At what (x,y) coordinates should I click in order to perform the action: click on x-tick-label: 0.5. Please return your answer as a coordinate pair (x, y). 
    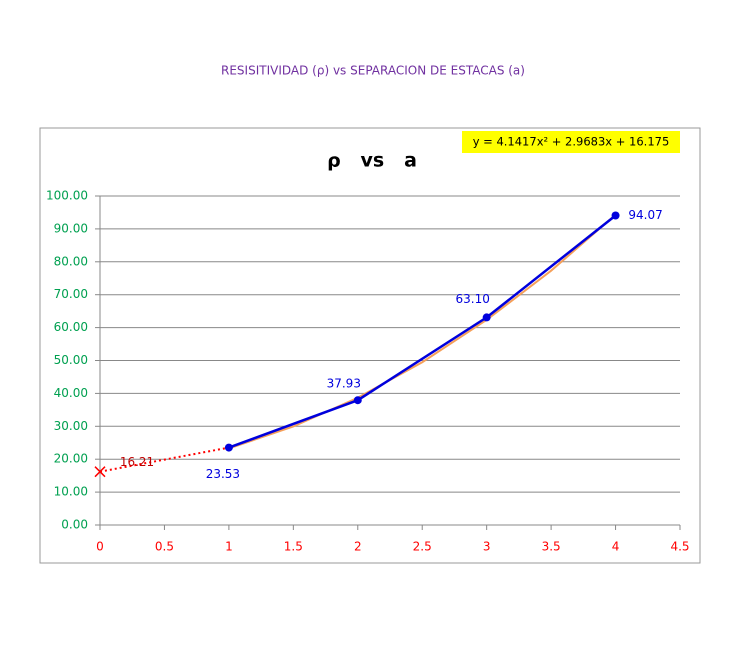
    Looking at the image, I should click on (164, 547).